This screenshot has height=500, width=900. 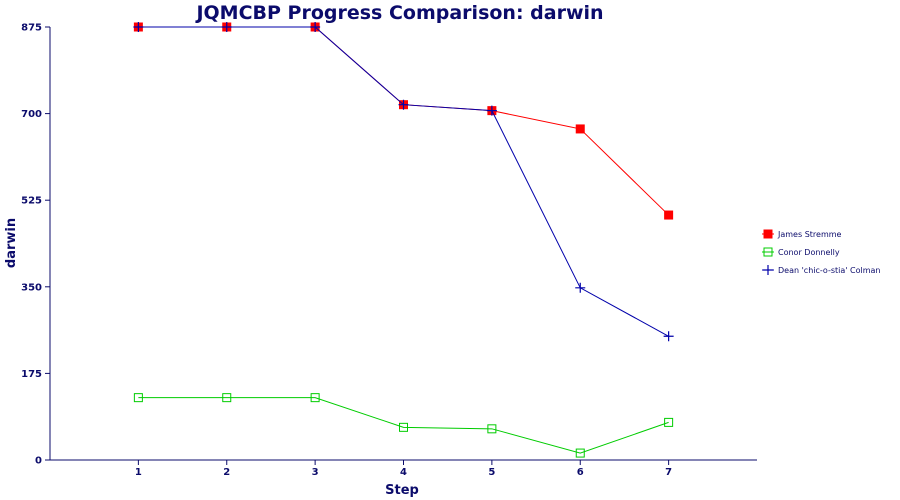 What do you see at coordinates (809, 252) in the screenshot?
I see `legend-label: Conor Donnelly` at bounding box center [809, 252].